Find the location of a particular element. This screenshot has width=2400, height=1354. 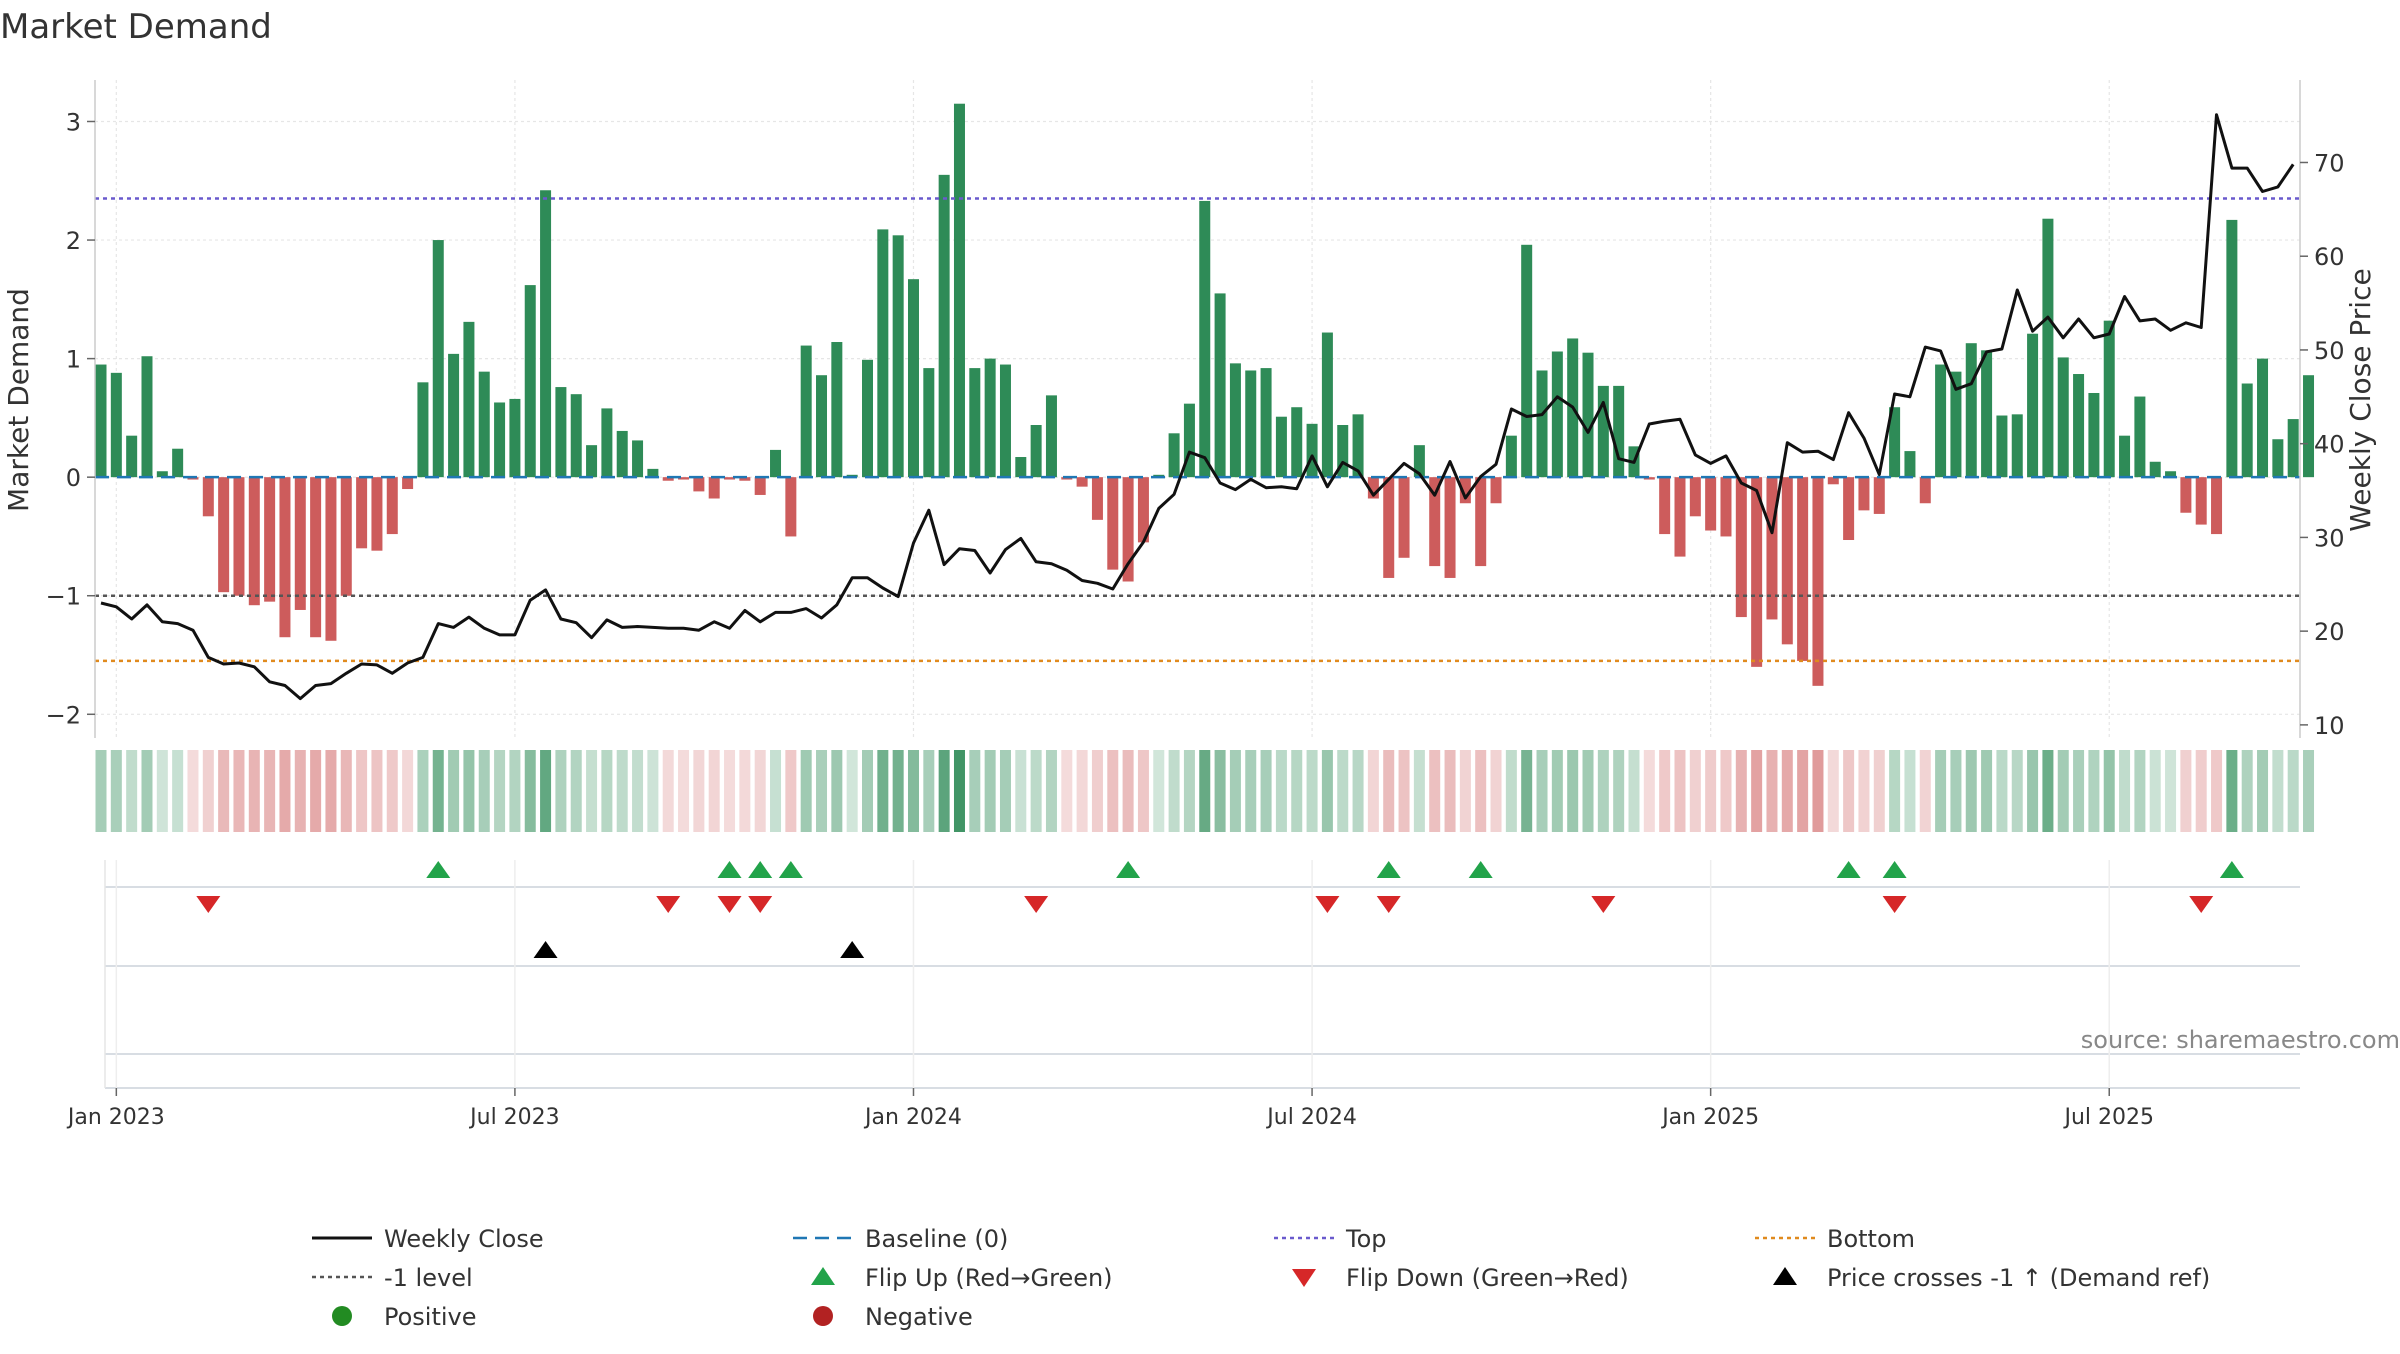

legend-item: -1 level is located at coordinates (392, 1278).